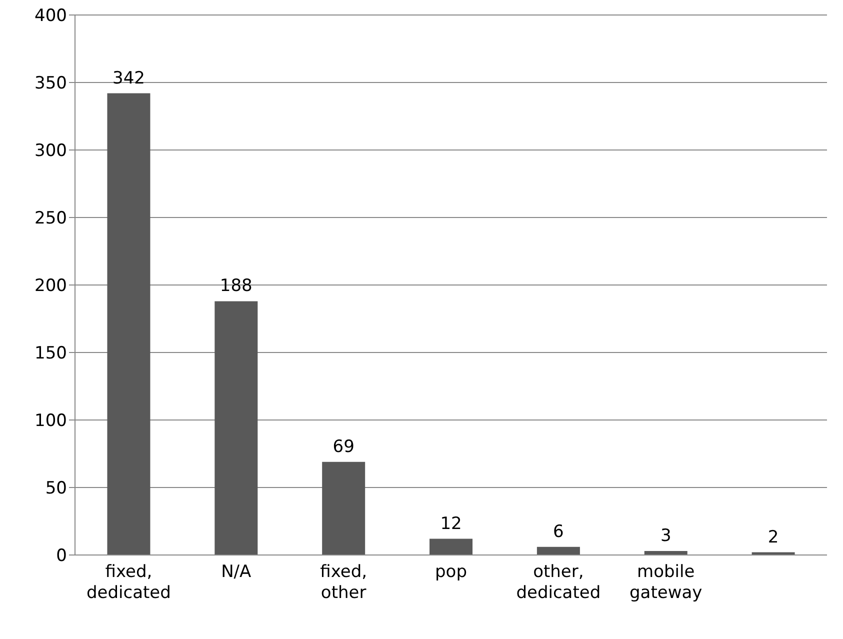 The width and height of the screenshot is (843, 639). What do you see at coordinates (666, 536) in the screenshot?
I see `data-label: 3` at bounding box center [666, 536].